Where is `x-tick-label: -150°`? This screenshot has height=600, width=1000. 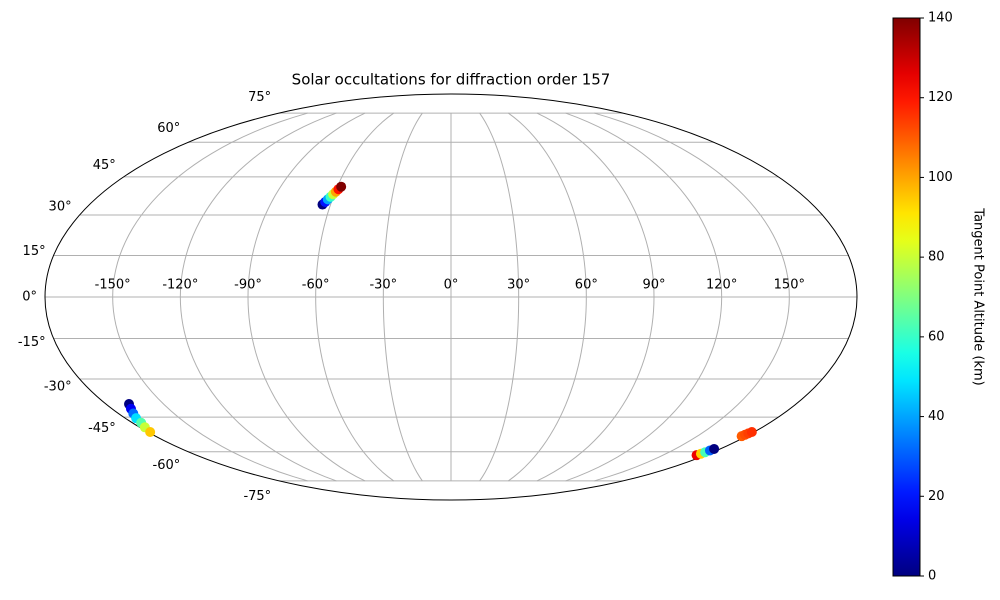 x-tick-label: -150° is located at coordinates (113, 285).